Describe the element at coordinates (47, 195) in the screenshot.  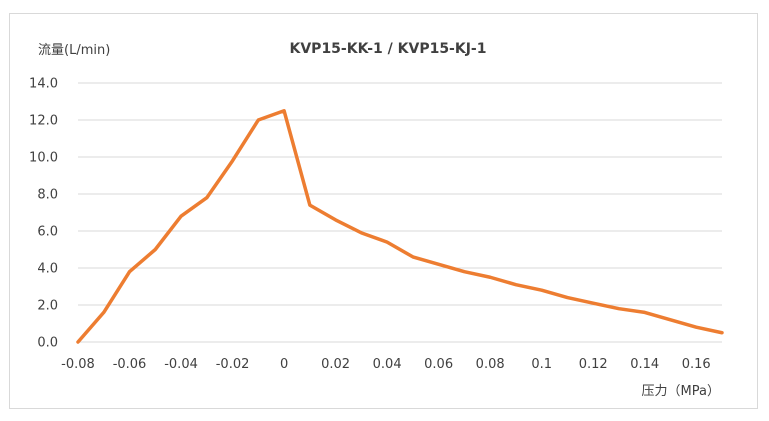
I see `y-tick-label: 8.0` at that location.